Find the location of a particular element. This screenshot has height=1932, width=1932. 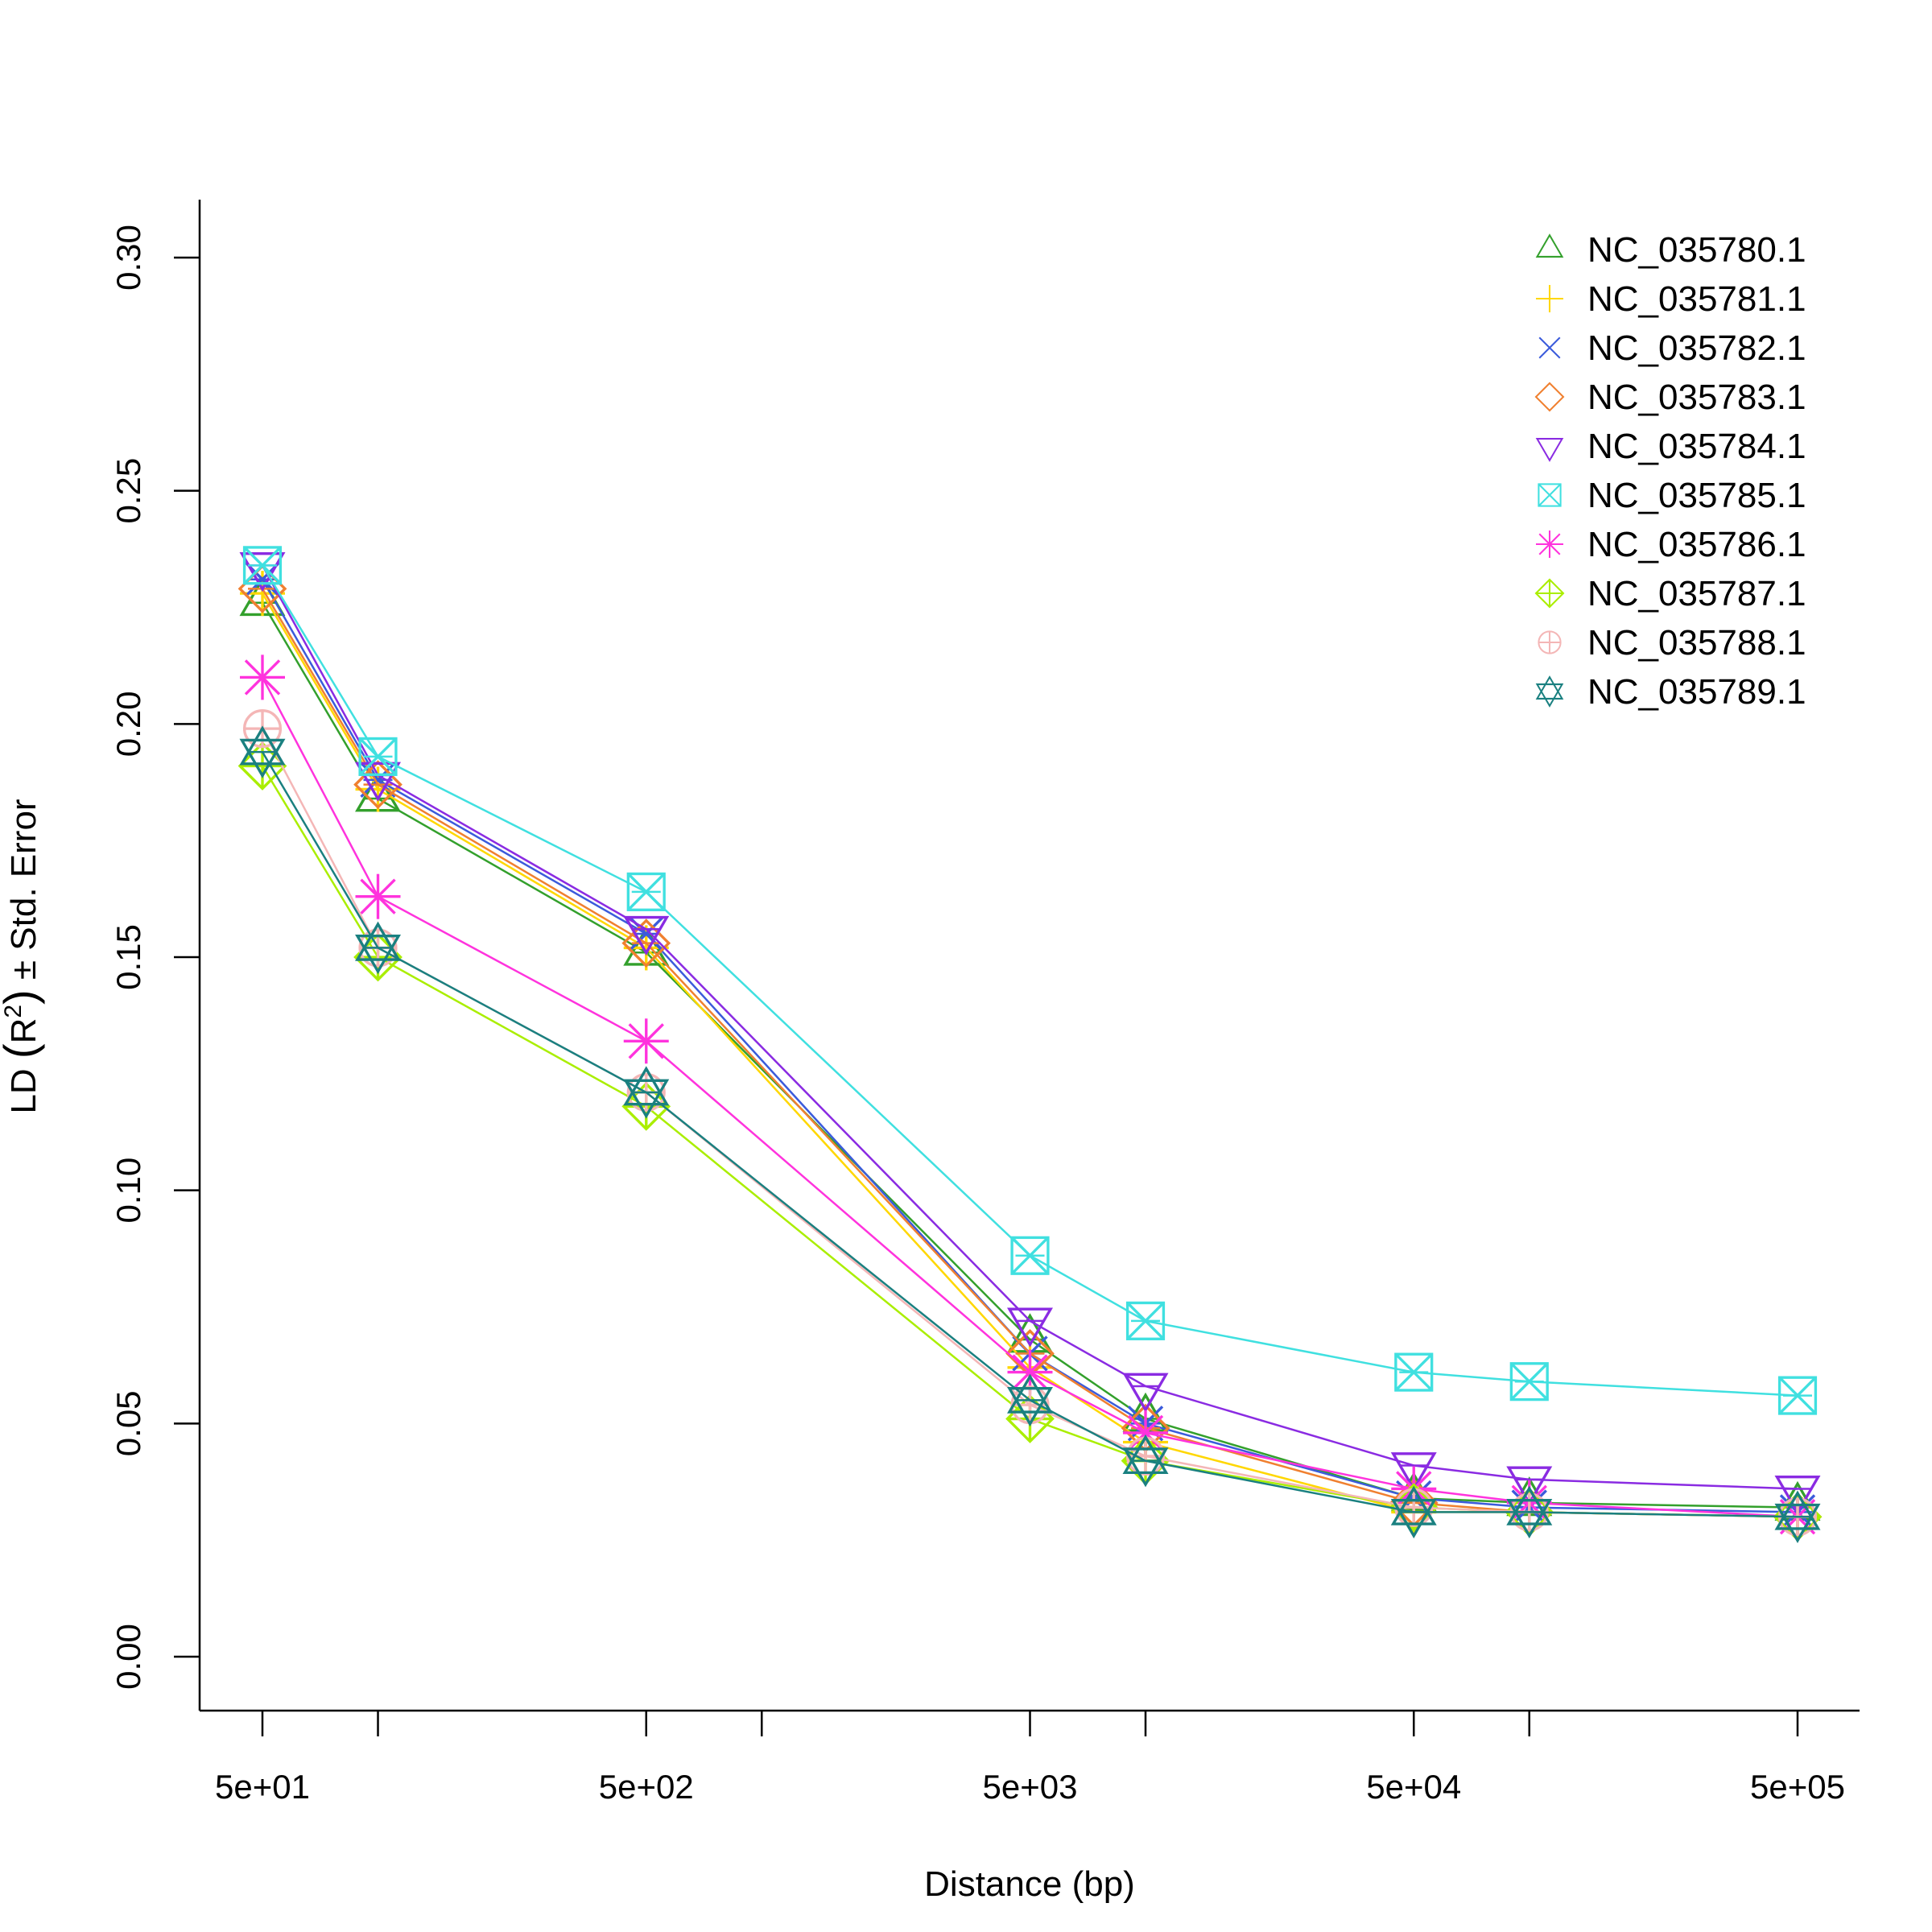

legend-item: NC_035787.1 is located at coordinates (1670, 593).